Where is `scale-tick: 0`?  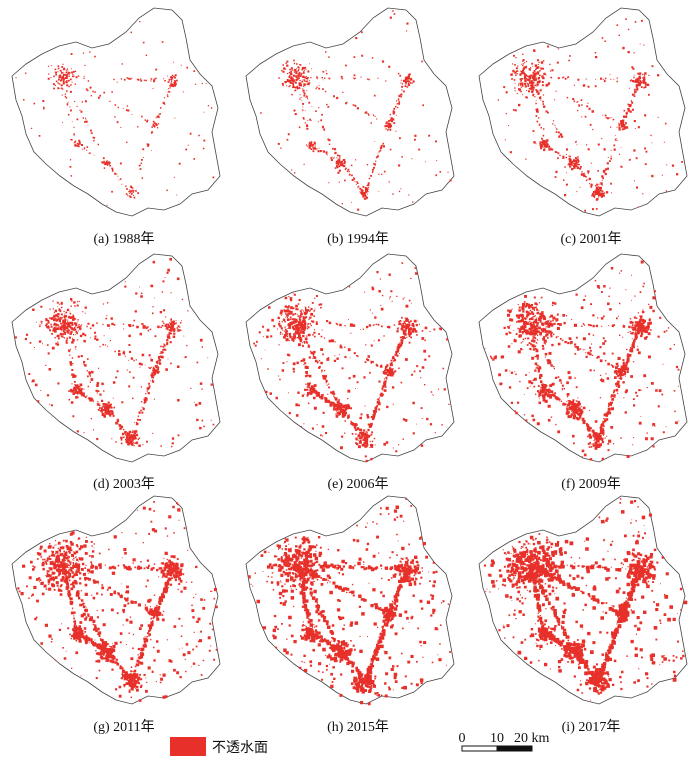
scale-tick: 0 is located at coordinates (462, 738).